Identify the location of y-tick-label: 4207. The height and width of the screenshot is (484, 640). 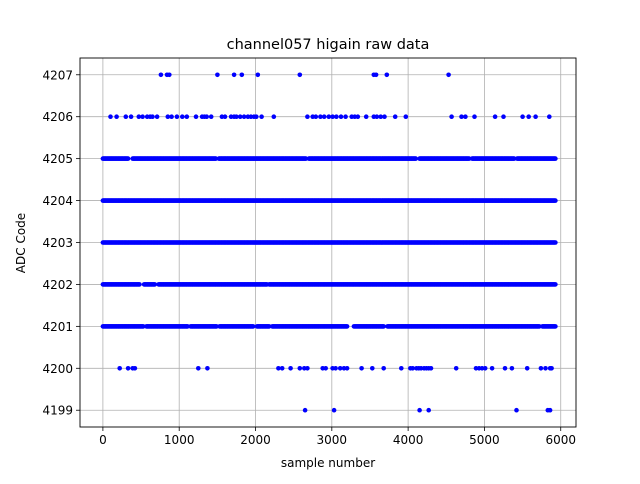
(57, 75).